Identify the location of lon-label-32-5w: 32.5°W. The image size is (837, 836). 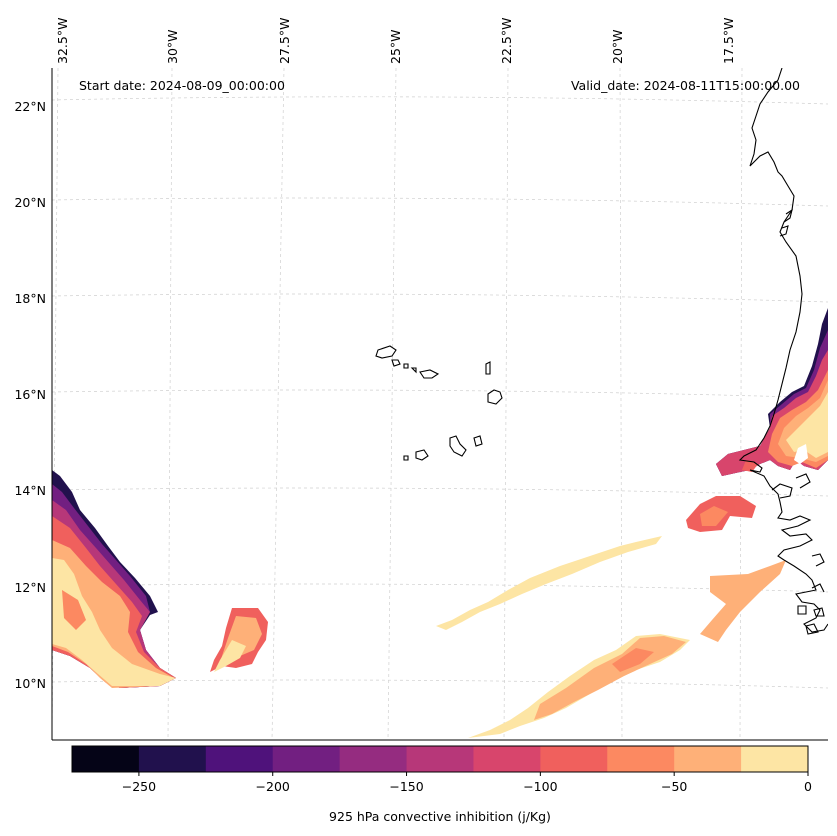
(62, 41).